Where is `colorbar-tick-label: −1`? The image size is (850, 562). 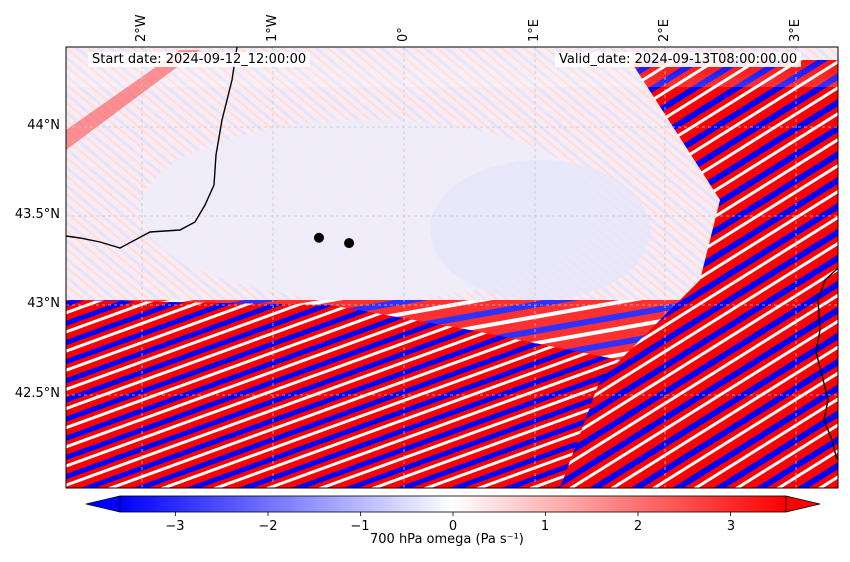
colorbar-tick-label: −1 is located at coordinates (360, 526).